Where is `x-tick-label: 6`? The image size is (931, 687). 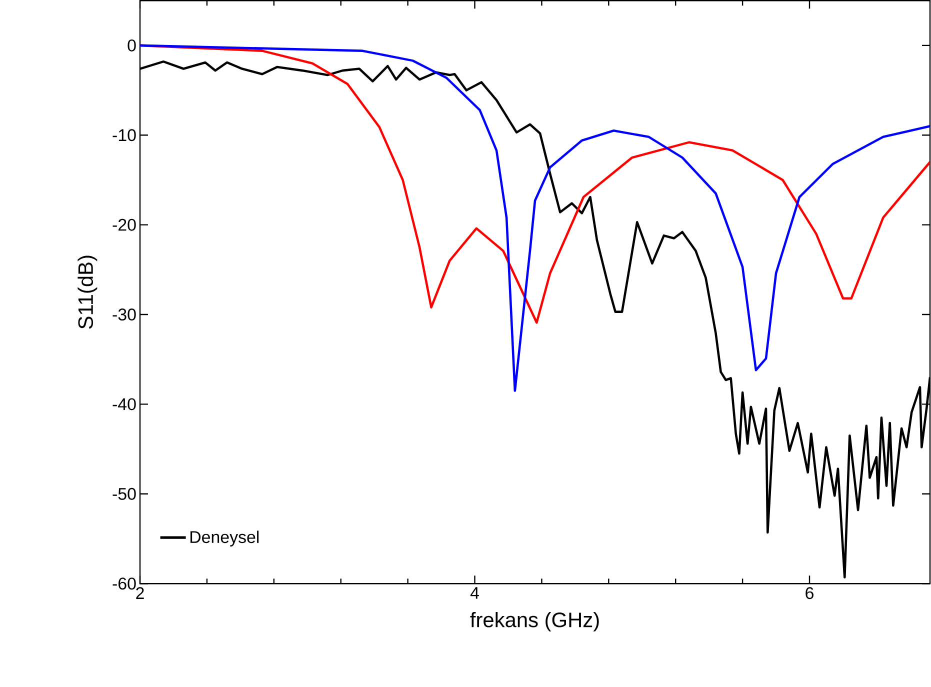 x-tick-label: 6 is located at coordinates (810, 593).